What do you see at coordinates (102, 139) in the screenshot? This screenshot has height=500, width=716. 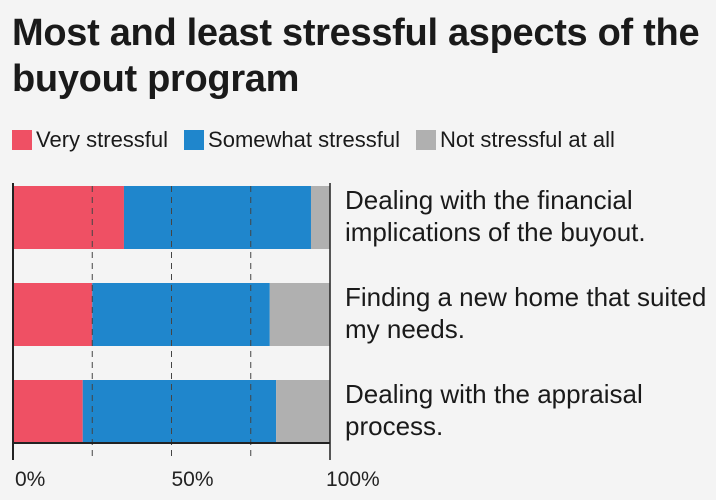 I see `legend-label: Very stressful` at bounding box center [102, 139].